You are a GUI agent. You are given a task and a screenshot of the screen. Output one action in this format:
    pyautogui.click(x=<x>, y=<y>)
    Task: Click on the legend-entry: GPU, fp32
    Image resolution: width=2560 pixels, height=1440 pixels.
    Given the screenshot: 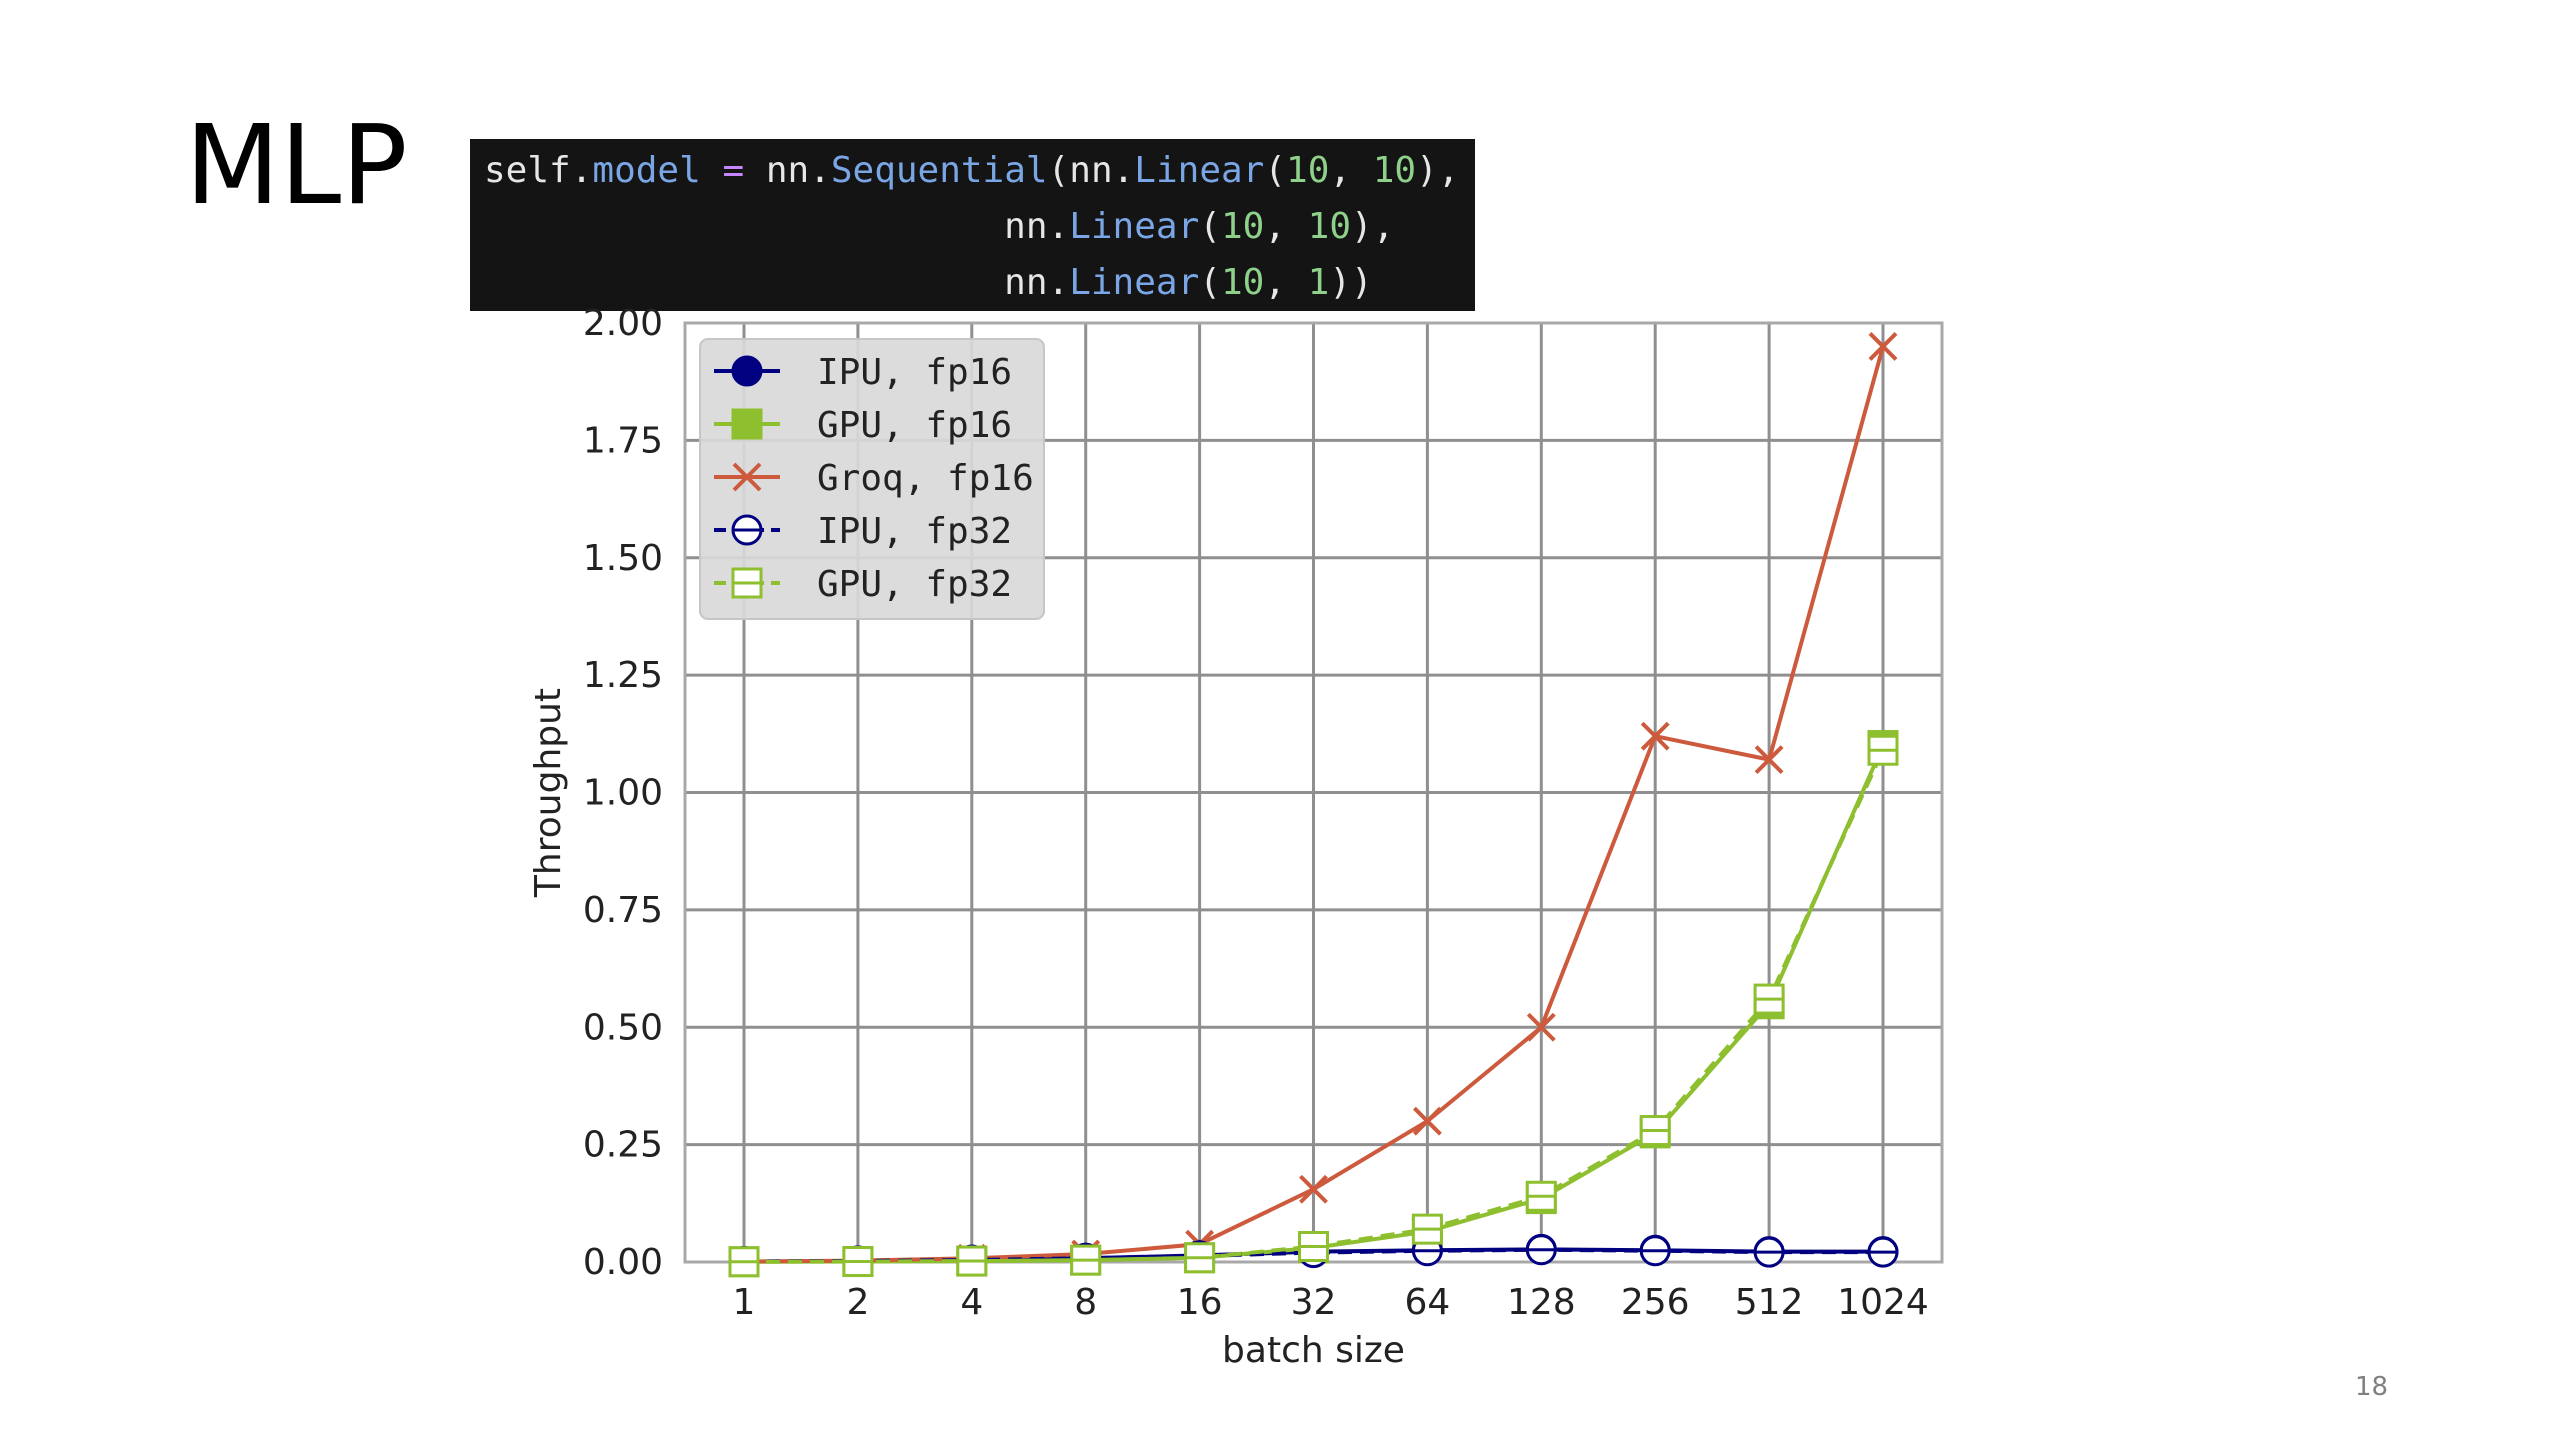 What is the action you would take?
    pyautogui.click(x=863, y=584)
    